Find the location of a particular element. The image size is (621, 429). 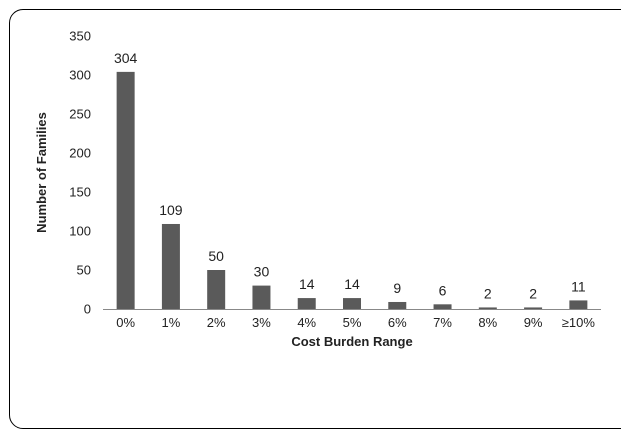

y-tick-label: 300 is located at coordinates (80, 75).